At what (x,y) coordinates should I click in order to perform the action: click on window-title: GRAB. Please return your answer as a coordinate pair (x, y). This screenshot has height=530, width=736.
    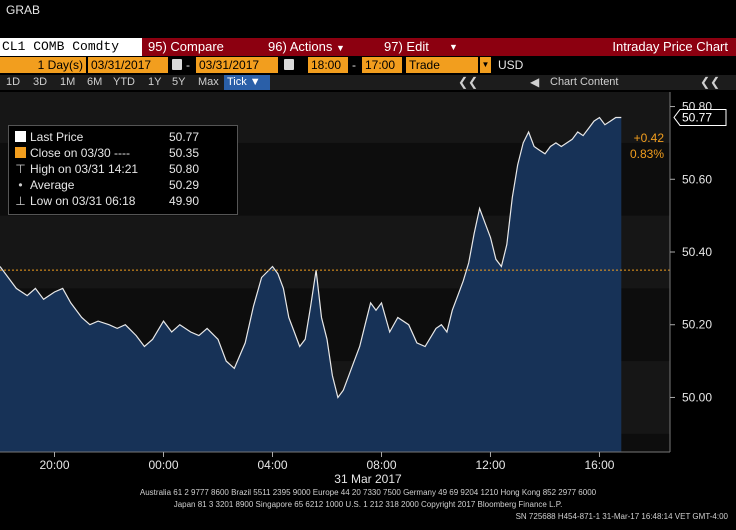
    Looking at the image, I should click on (23, 10).